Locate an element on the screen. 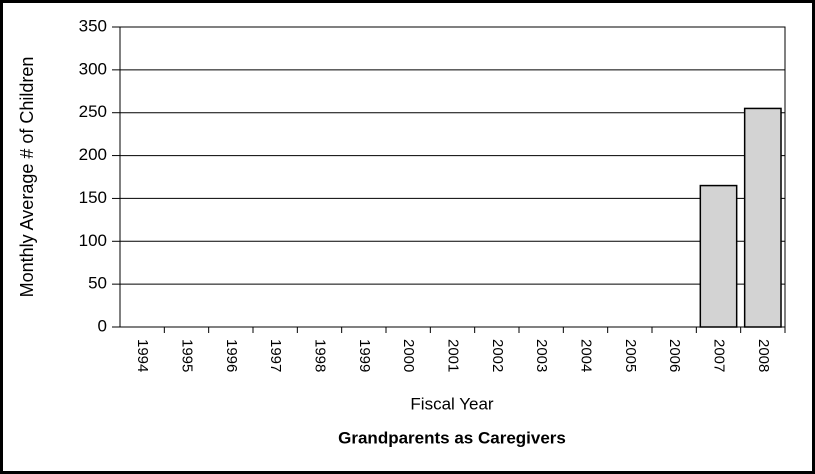  y-tick-label: 50 is located at coordinates (97, 283).